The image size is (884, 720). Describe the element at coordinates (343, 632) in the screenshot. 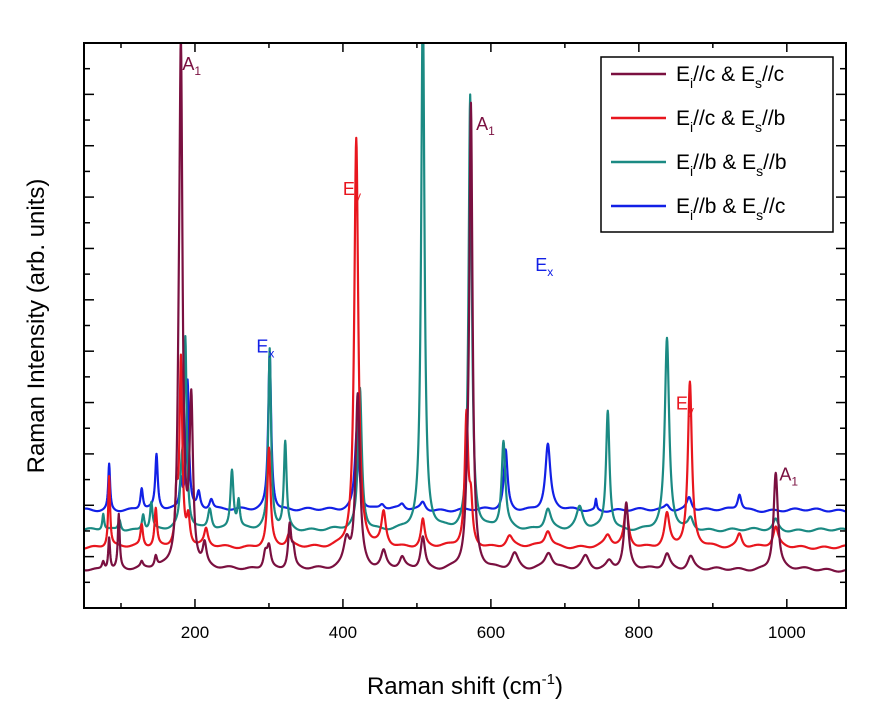

I see `x-tick-label: 400` at that location.